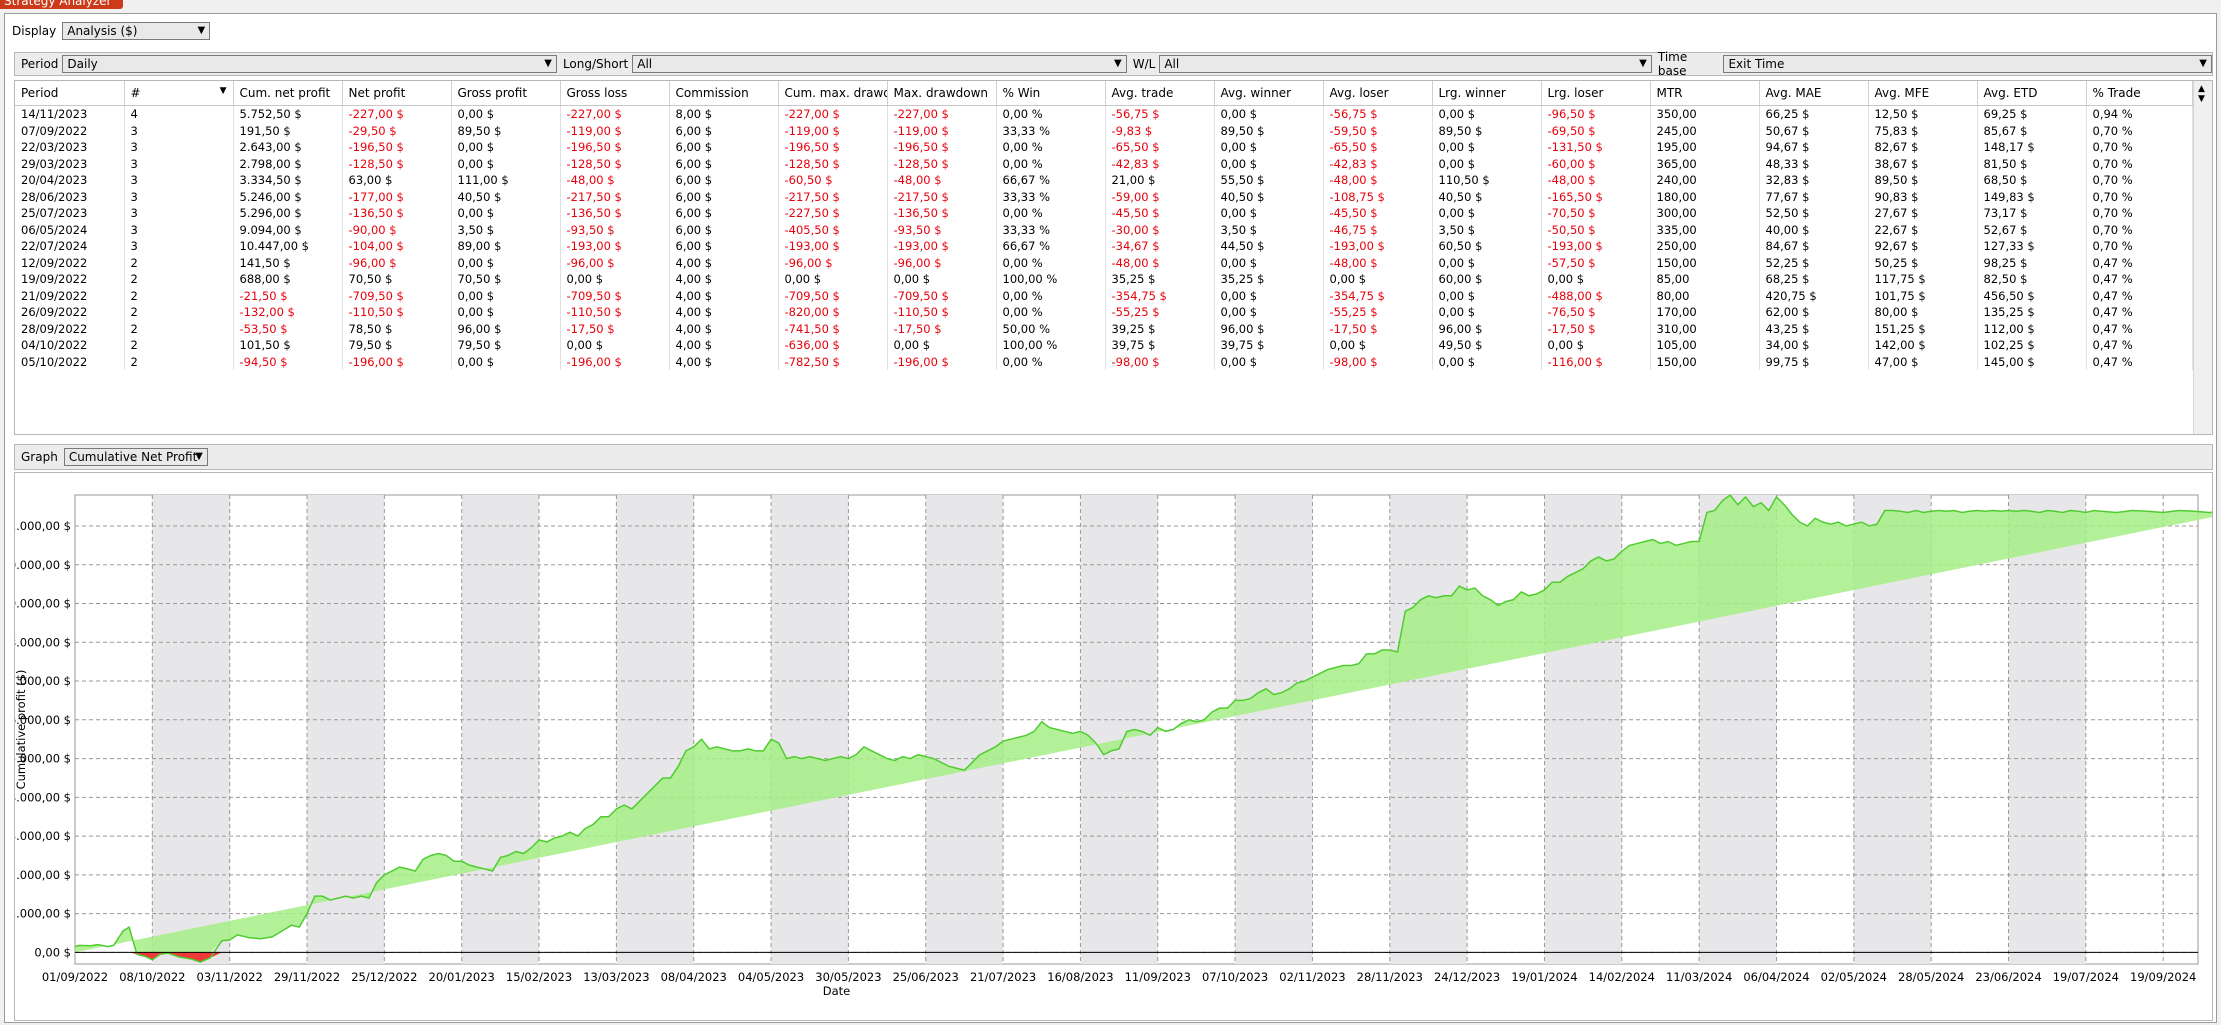  What do you see at coordinates (2201, 89) in the screenshot?
I see `scroll-up-icon: ▲` at bounding box center [2201, 89].